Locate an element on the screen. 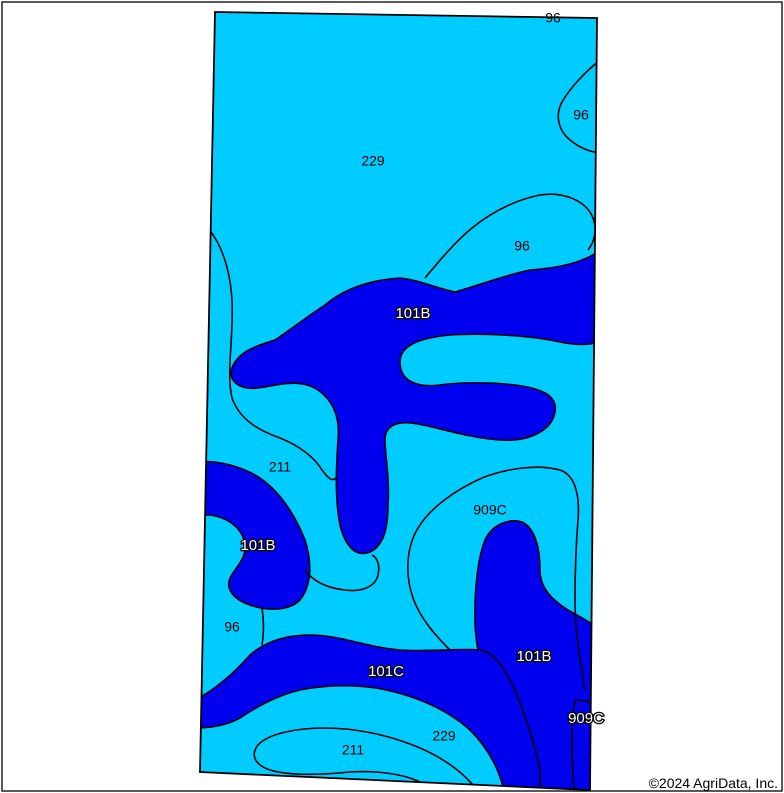 Image resolution: width=784 pixels, height=793 pixels. soil-label-96-top: 96 is located at coordinates (553, 18).